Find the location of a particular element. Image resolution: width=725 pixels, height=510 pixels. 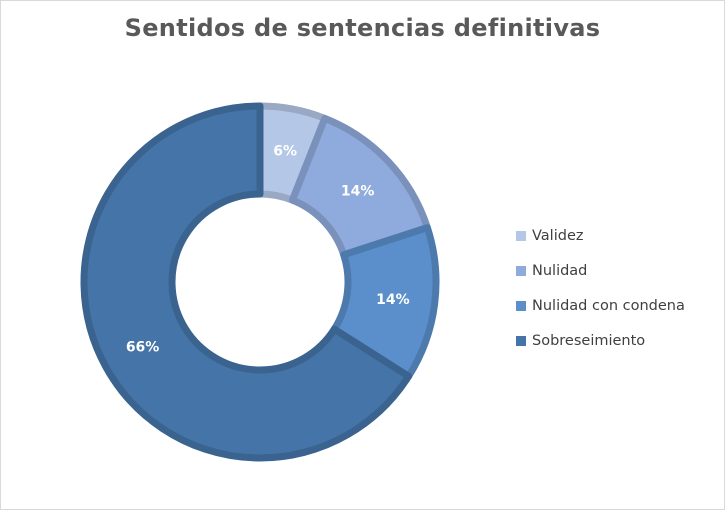

legend-item-2: Nulidad con condena is located at coordinates (600, 305).